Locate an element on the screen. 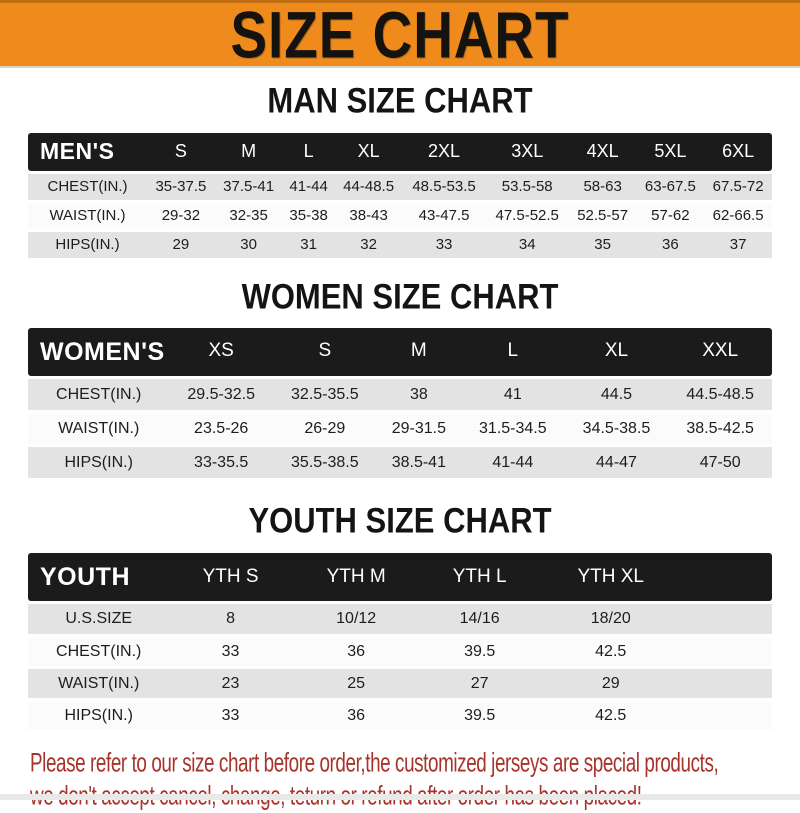 The width and height of the screenshot is (800, 813). youth-table-header-row: YOUTH YTH S YTH M YTH L YTH XL is located at coordinates (400, 577).